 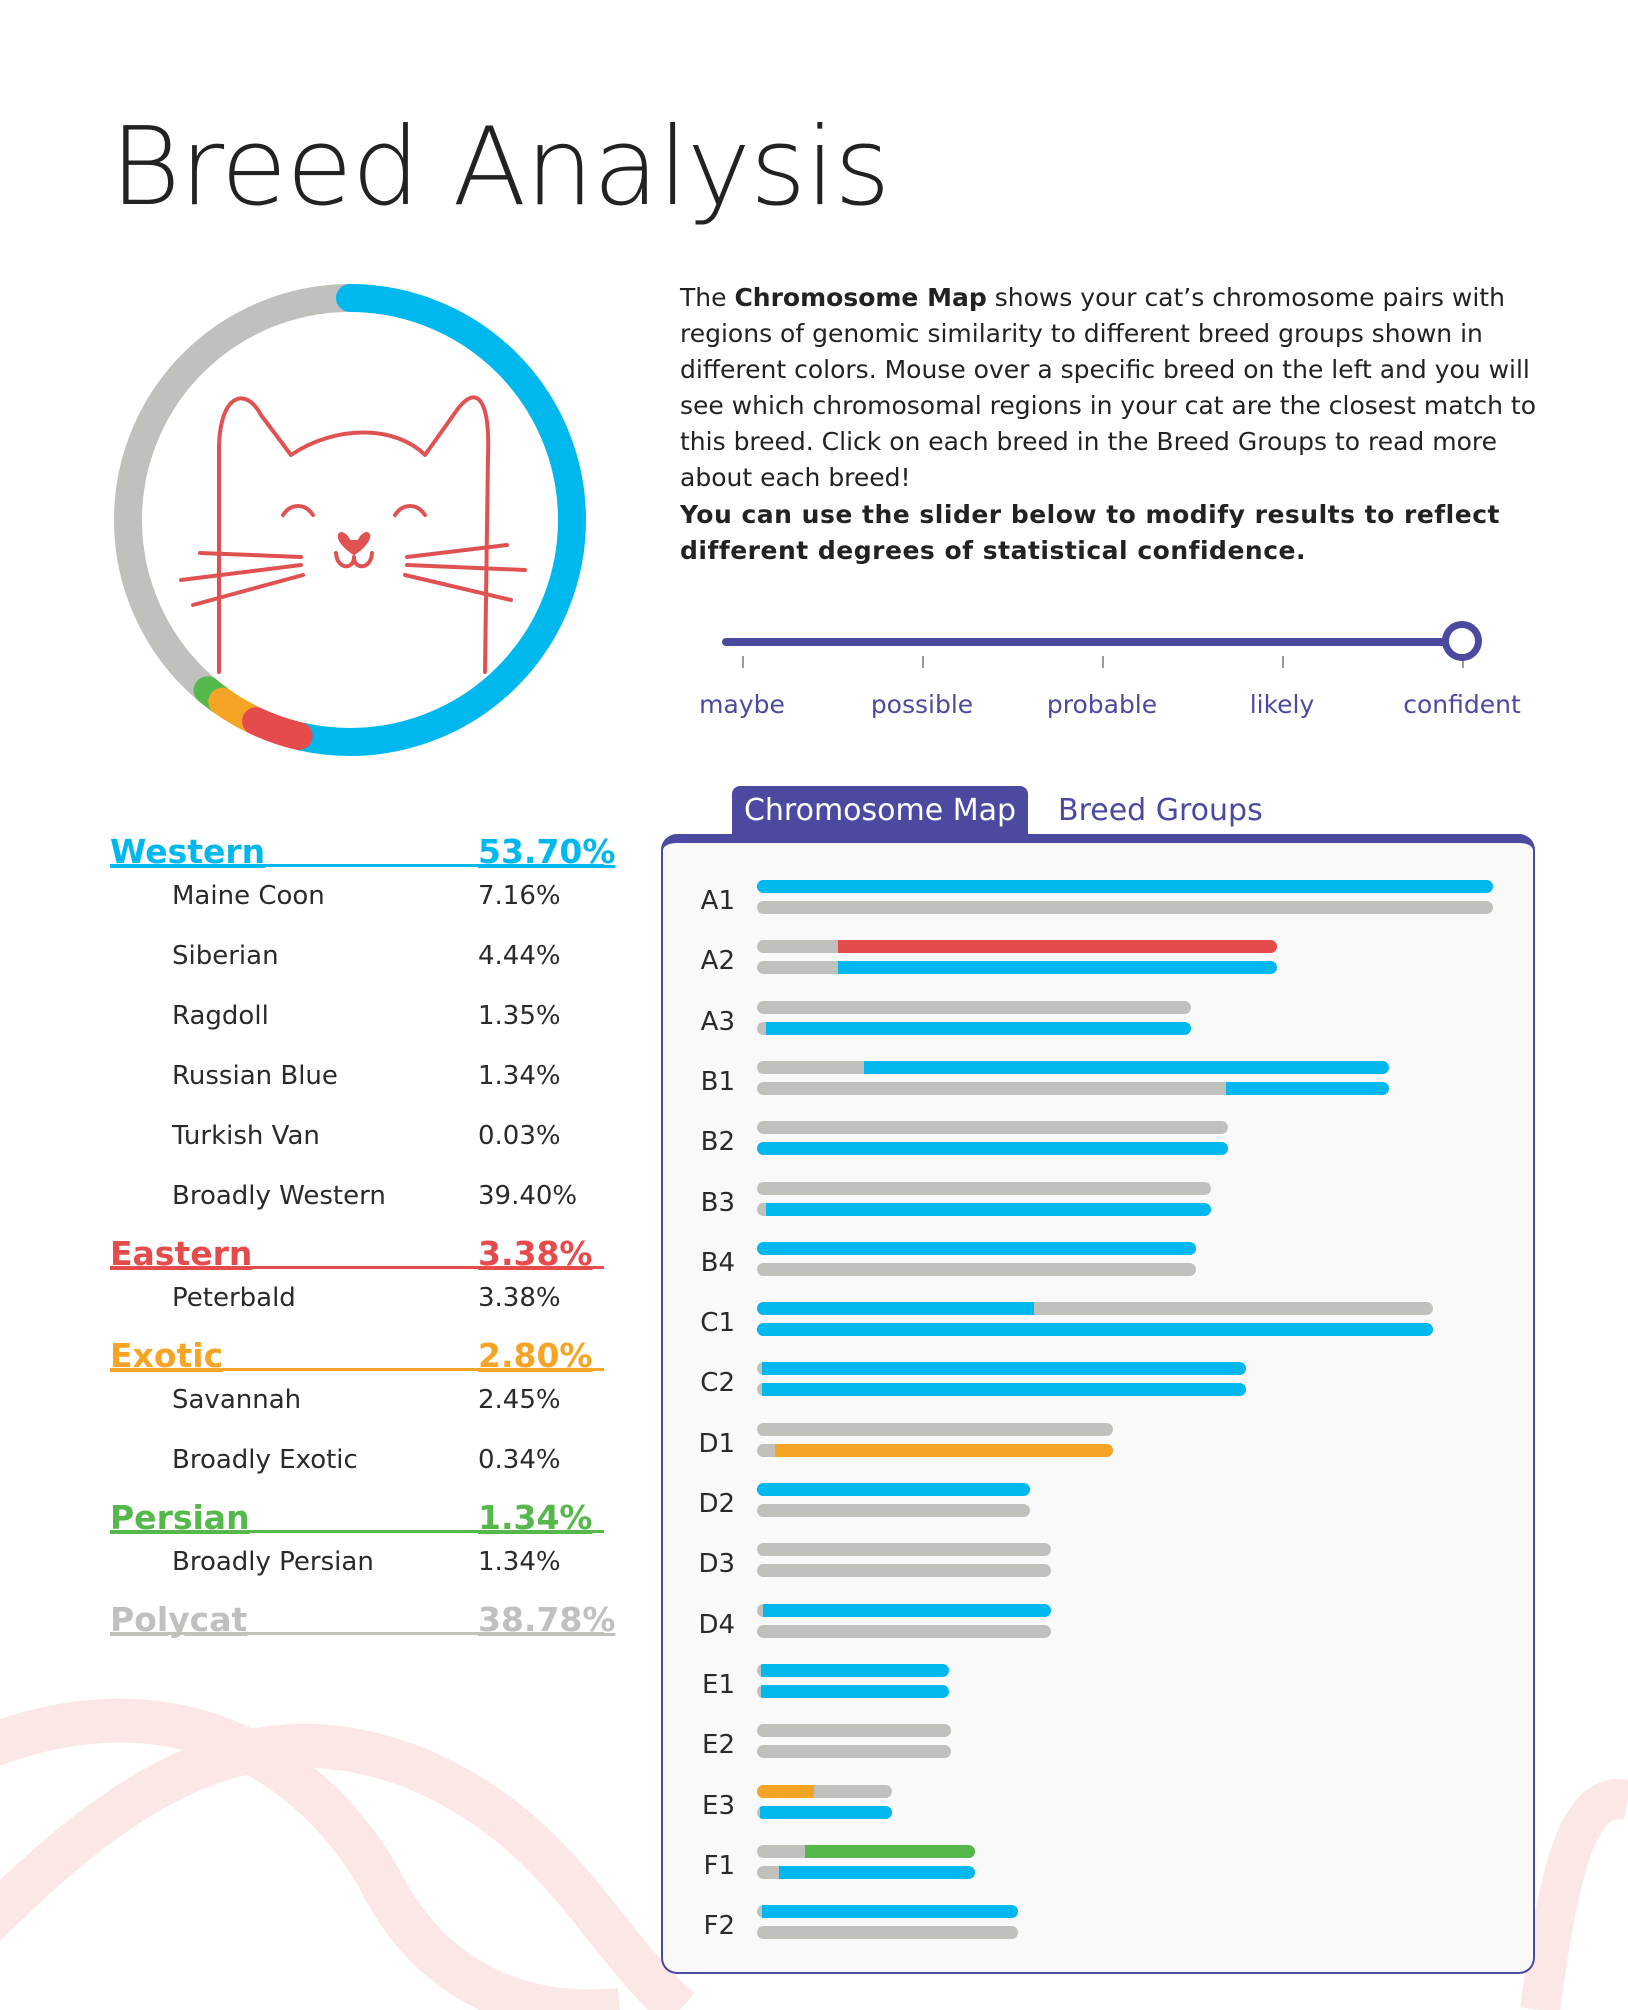 What do you see at coordinates (1098, 1503) in the screenshot?
I see `chromosome-row-d2: D2` at bounding box center [1098, 1503].